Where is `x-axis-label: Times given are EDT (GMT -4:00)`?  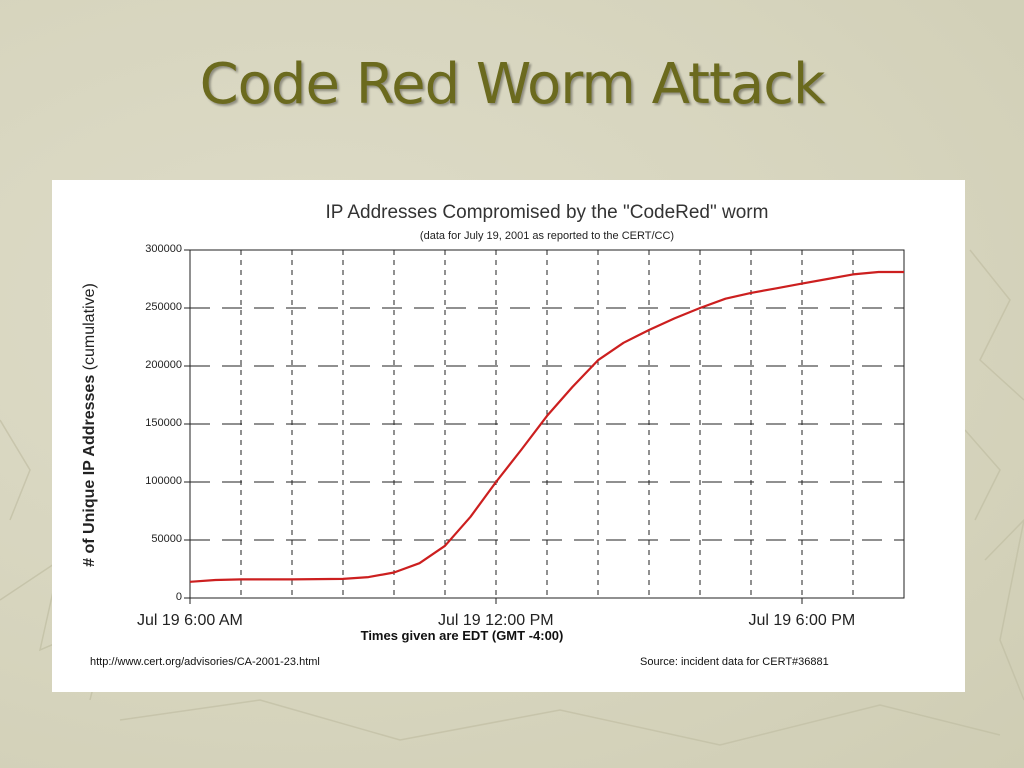 x-axis-label: Times given are EDT (GMT -4:00) is located at coordinates (462, 635).